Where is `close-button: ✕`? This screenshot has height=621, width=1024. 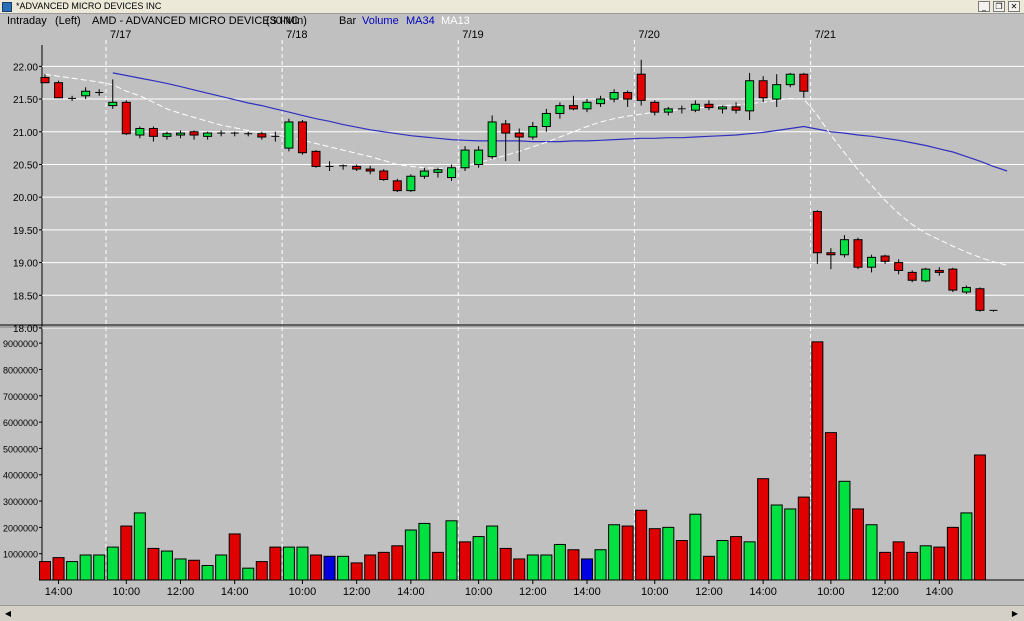 close-button: ✕ is located at coordinates (1014, 6).